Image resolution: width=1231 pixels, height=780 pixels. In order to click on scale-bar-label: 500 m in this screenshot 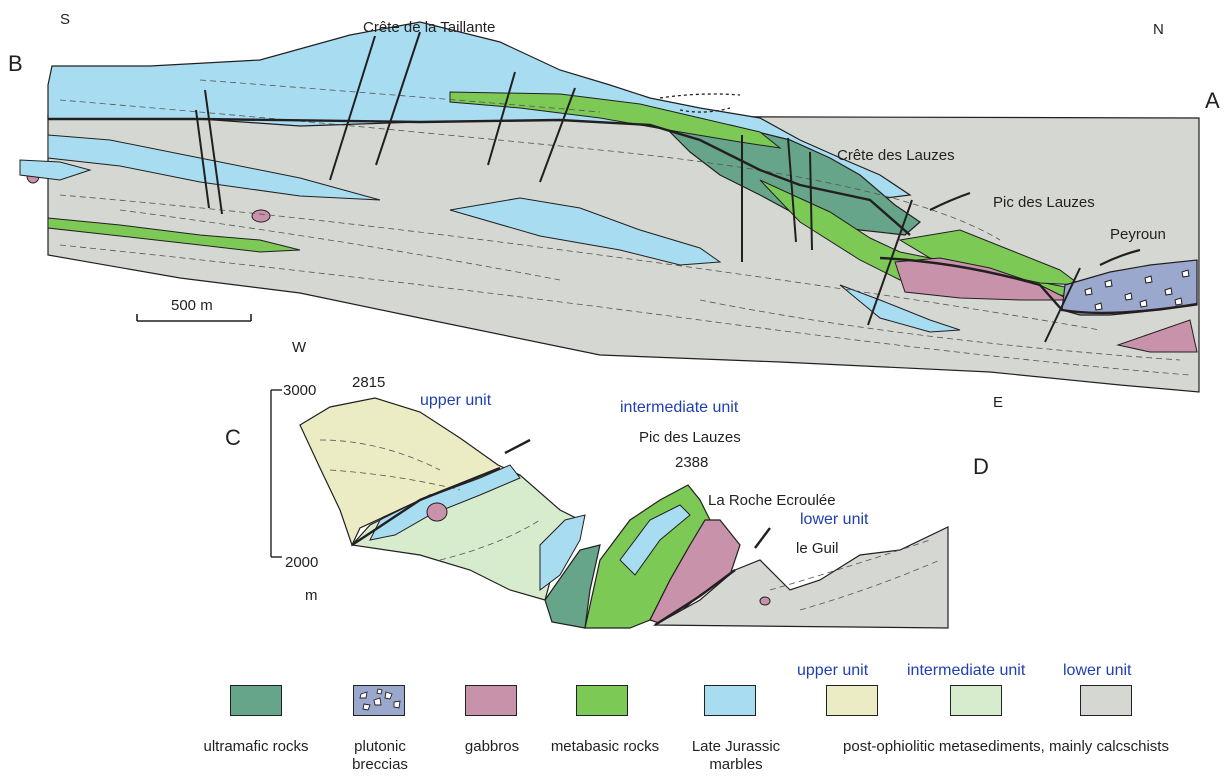, I will do `click(192, 305)`.